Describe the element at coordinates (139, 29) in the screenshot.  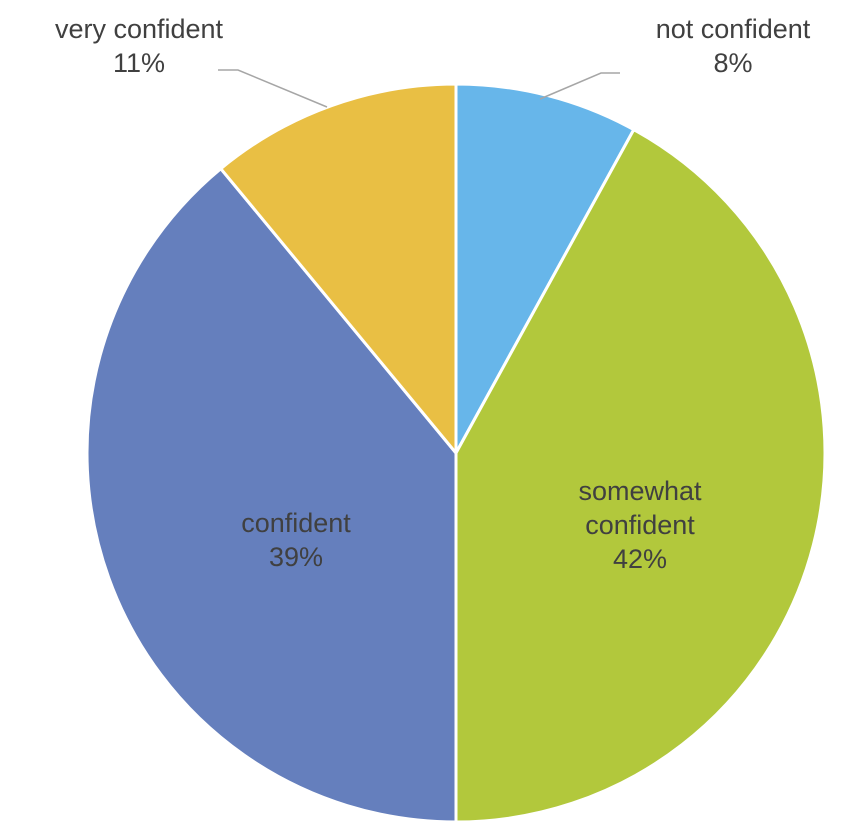
I see `slice-name-label-very-confident: very confident` at that location.